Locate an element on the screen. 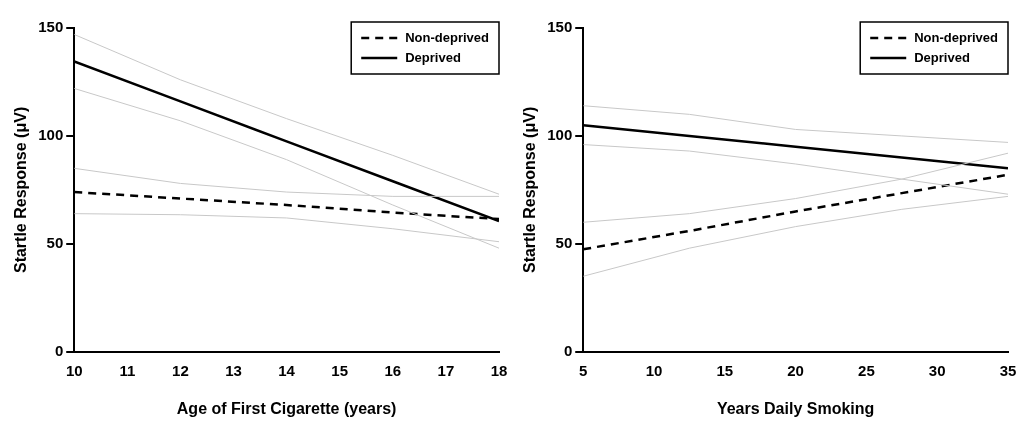 The width and height of the screenshot is (1031, 437). x-tick-label: 13 is located at coordinates (233, 370).